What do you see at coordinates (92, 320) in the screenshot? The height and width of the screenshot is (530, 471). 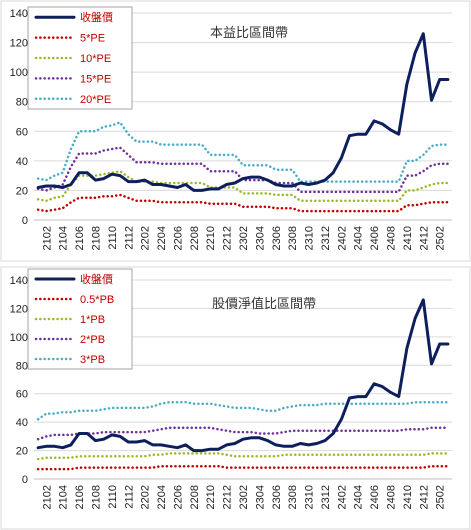 I see `legend-label: 1*PB` at bounding box center [92, 320].